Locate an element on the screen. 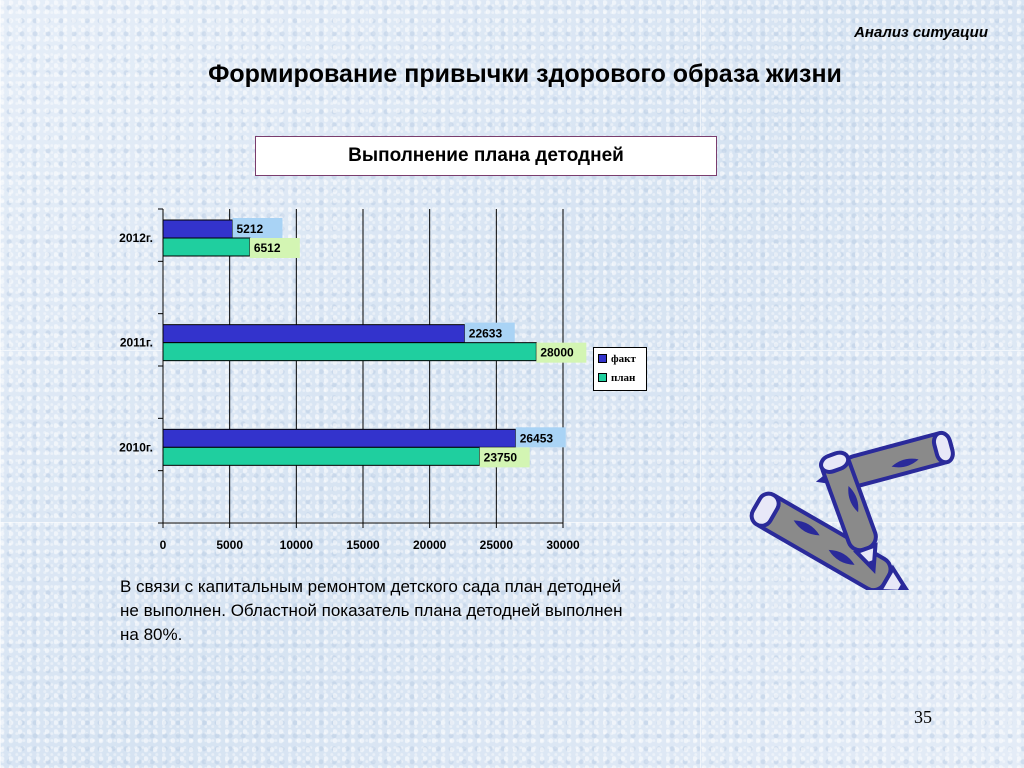 The height and width of the screenshot is (768, 1024). section-label: Анализ ситуации is located at coordinates (921, 32).